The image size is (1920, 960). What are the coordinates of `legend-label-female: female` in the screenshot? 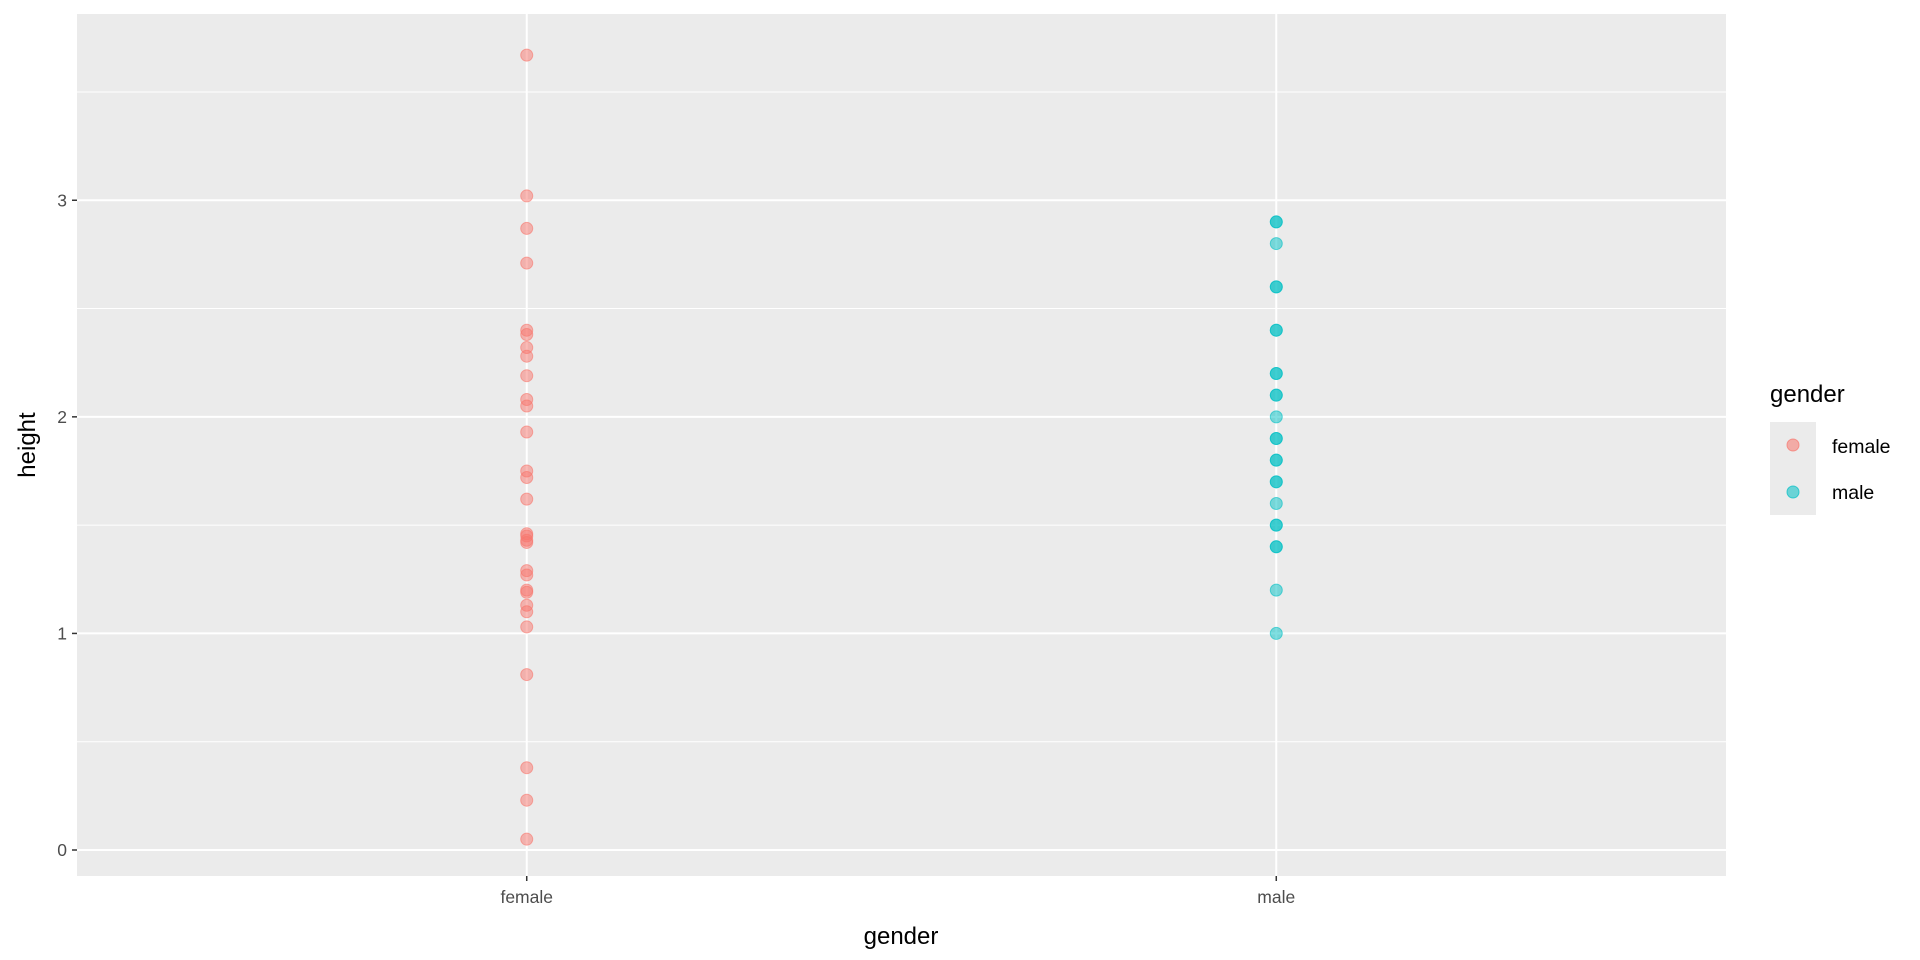 It's located at (1861, 447).